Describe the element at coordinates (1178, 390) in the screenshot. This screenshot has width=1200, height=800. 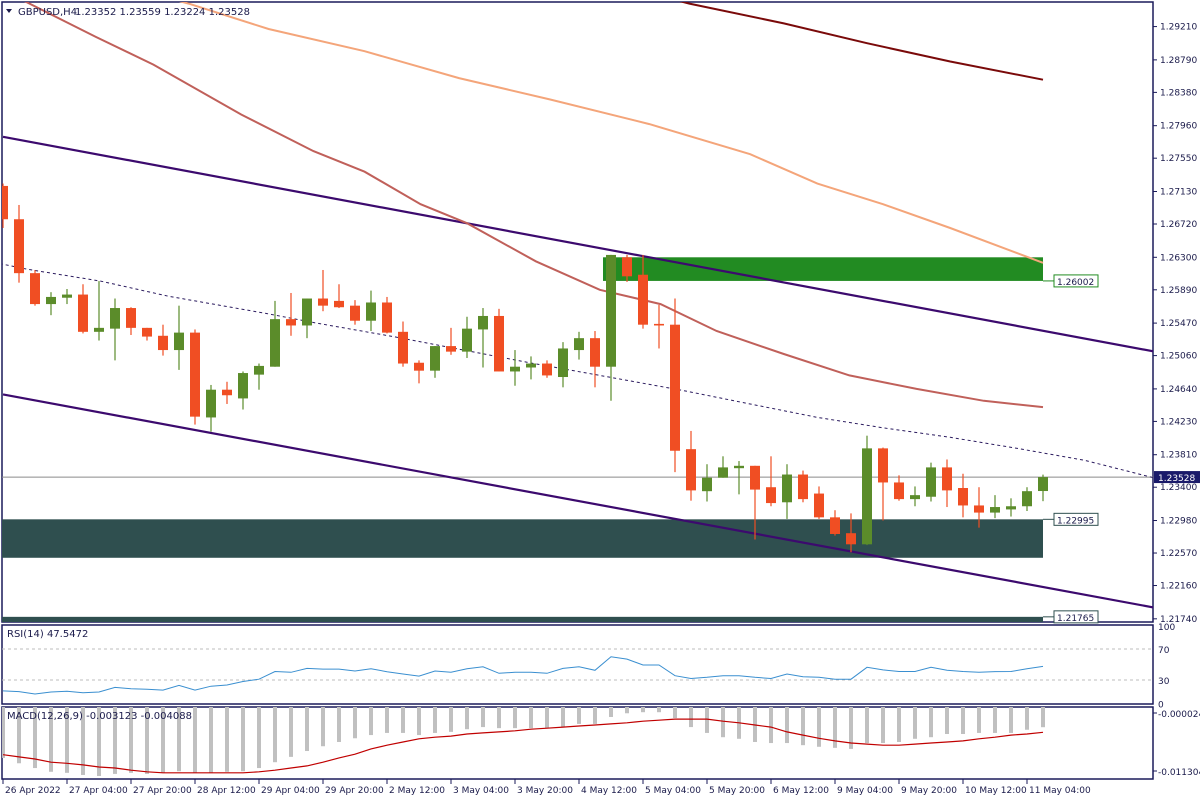
I see `price-tick-label: 1.24640` at that location.